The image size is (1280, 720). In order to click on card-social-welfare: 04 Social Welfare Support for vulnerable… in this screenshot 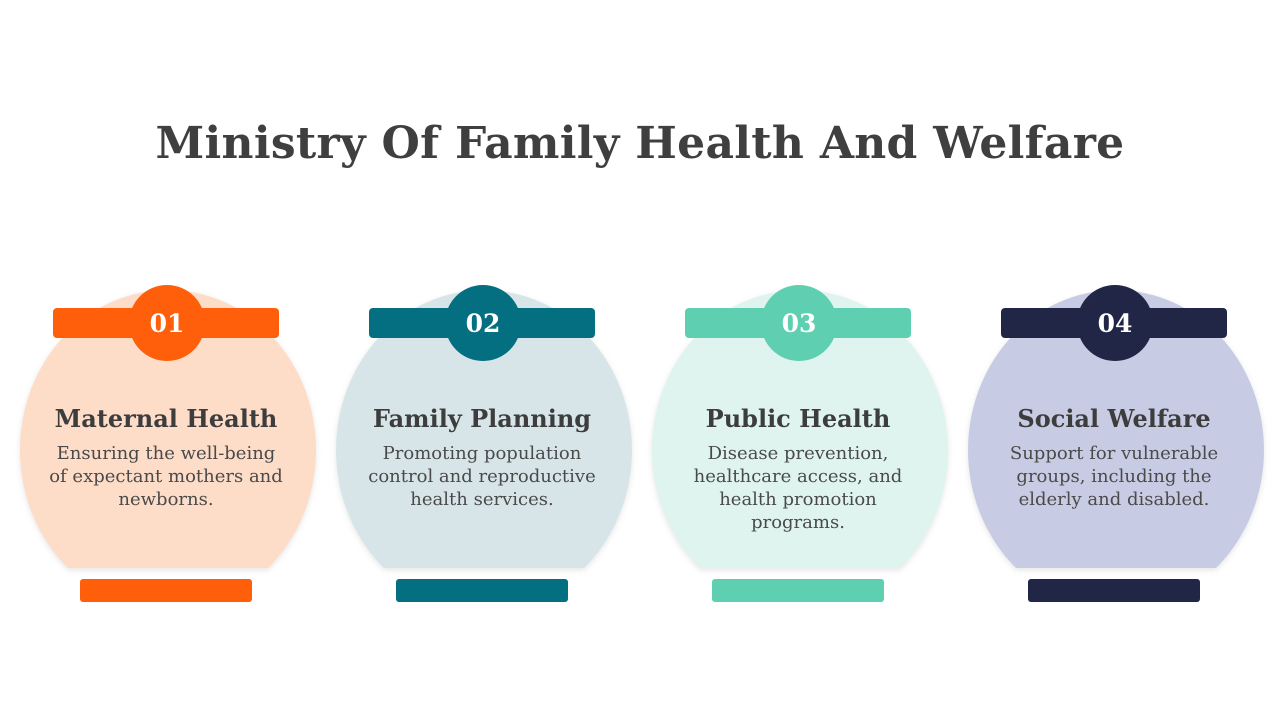, I will do `click(1116, 444)`.